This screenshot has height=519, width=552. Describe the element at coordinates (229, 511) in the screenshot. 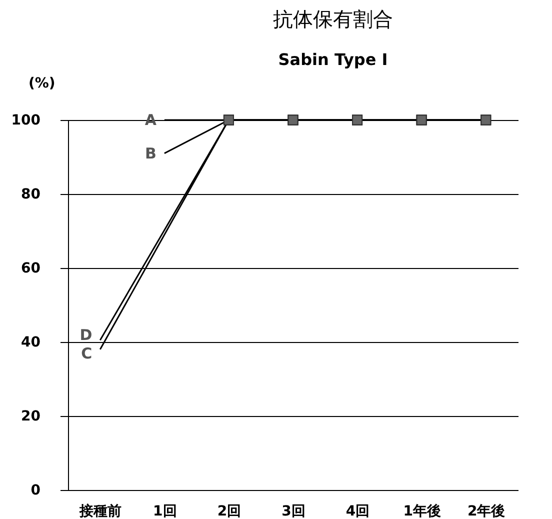

I see `x-tick-label: 2回` at that location.